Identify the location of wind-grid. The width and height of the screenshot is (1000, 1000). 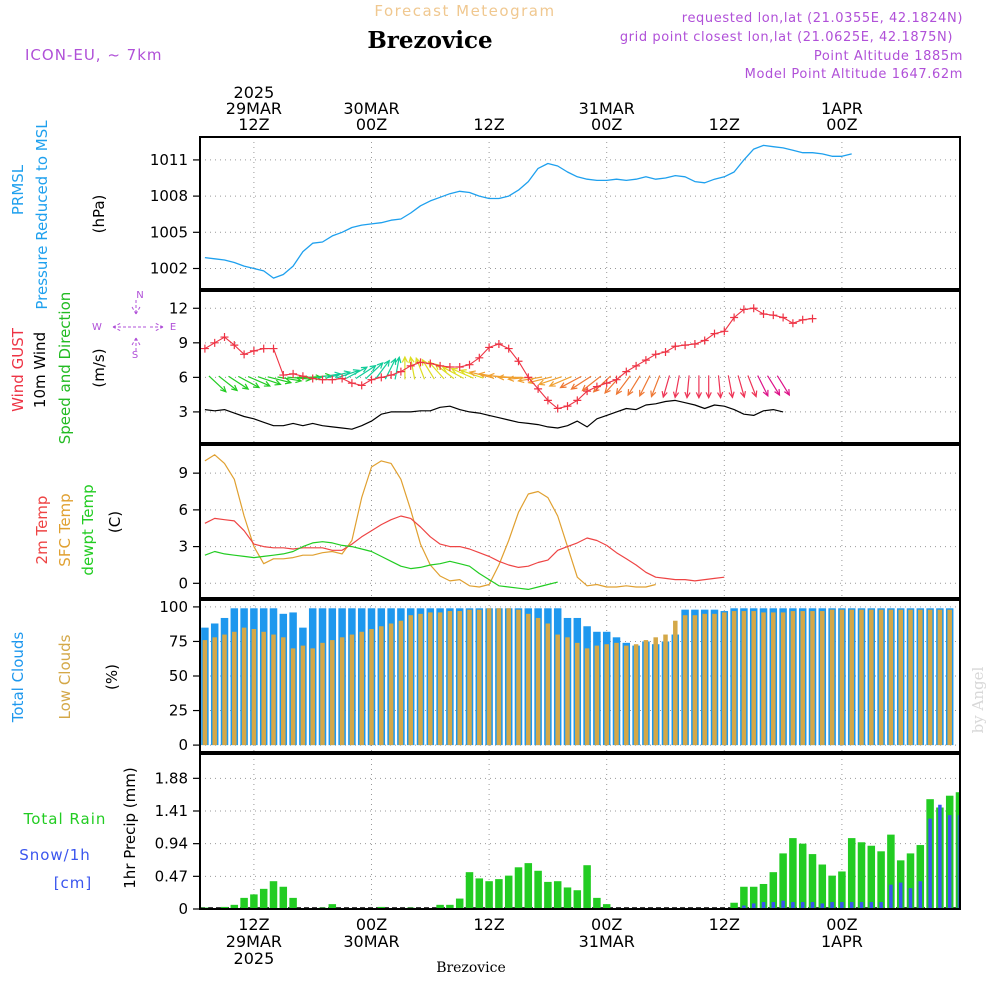
(580, 367).